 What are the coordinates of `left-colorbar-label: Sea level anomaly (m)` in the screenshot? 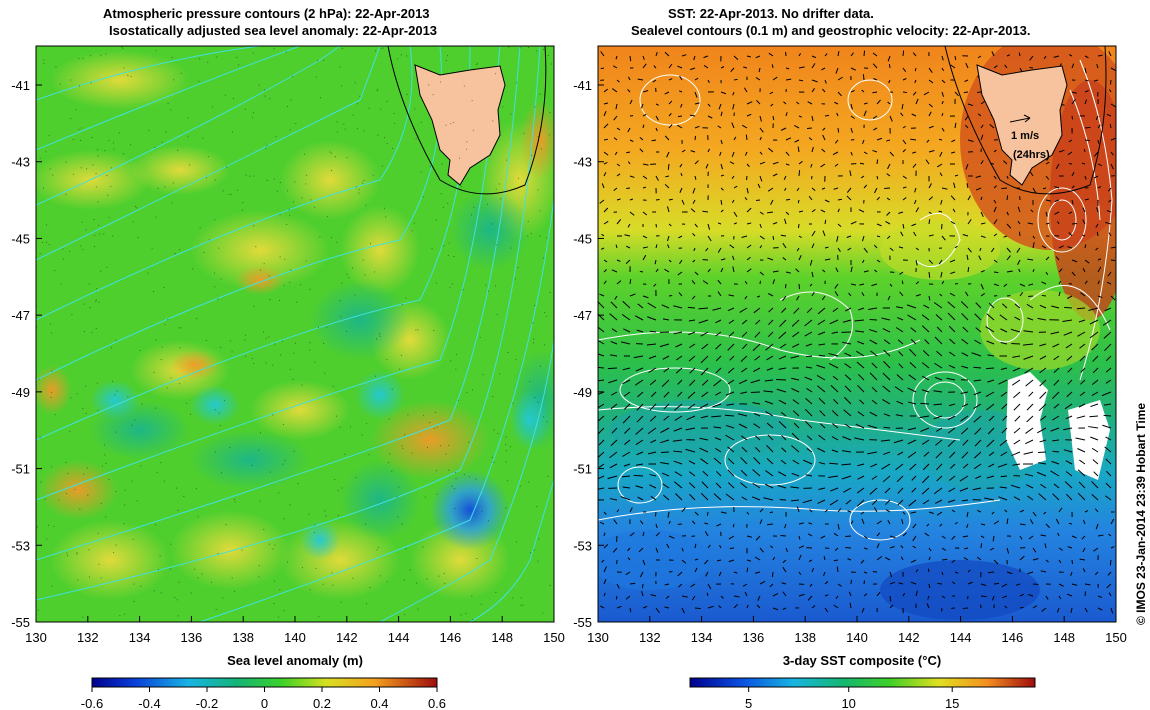 It's located at (295, 660).